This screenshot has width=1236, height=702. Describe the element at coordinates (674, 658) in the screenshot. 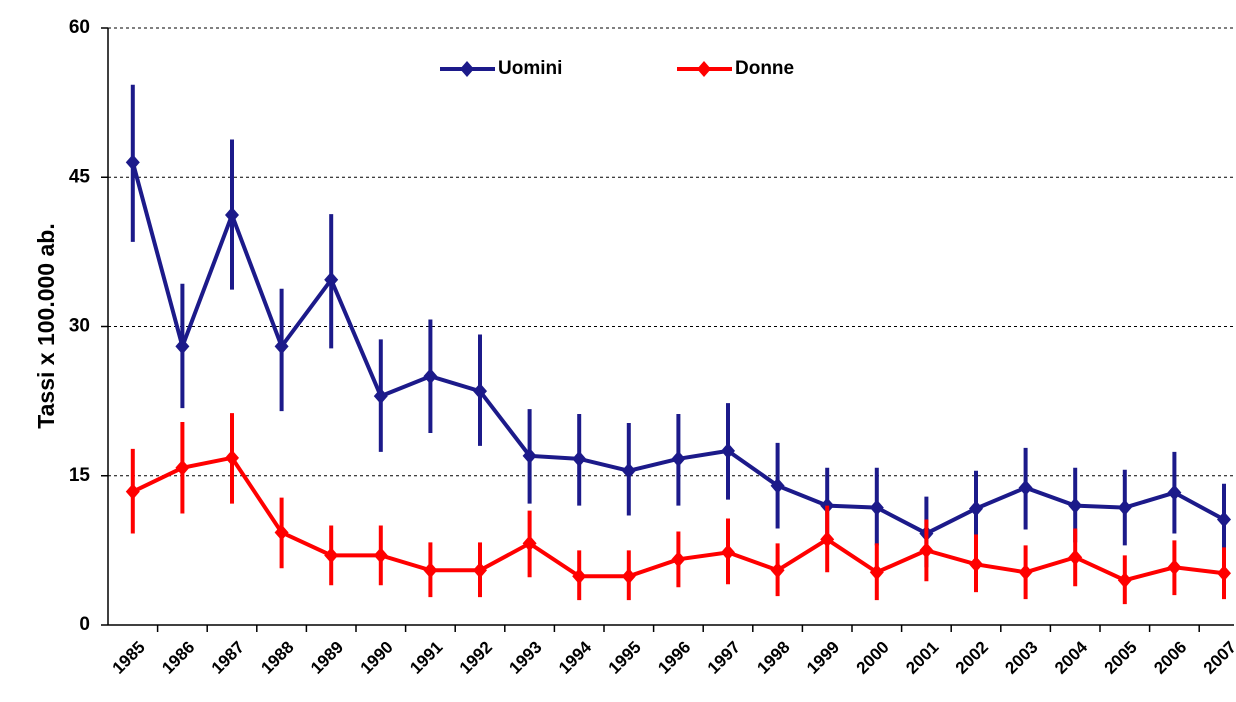

I see `x-tick-label: 1996` at that location.